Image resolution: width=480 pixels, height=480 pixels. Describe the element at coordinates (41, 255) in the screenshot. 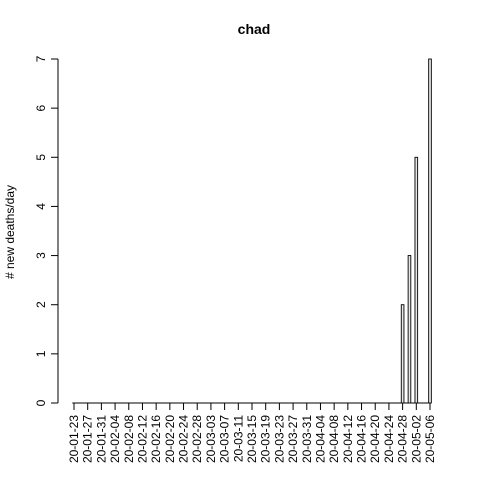

I see `y-tick-label: 3` at that location.